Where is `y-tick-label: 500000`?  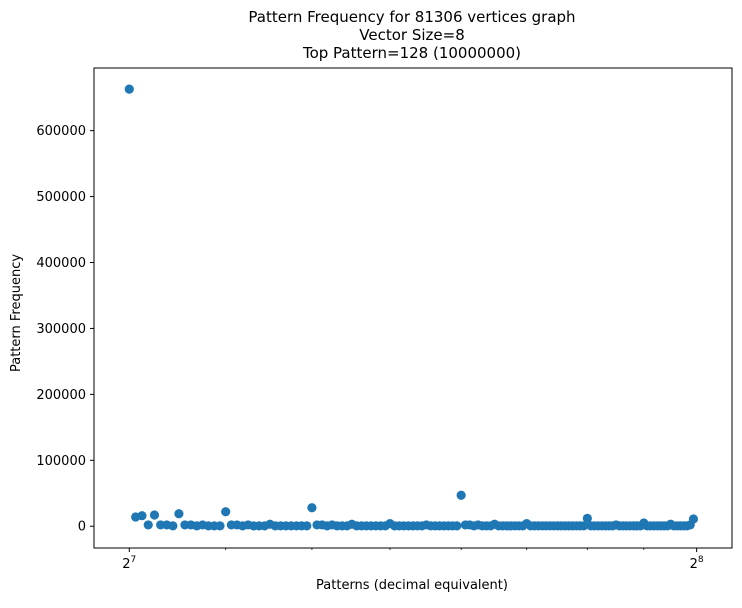 y-tick-label: 500000 is located at coordinates (61, 197).